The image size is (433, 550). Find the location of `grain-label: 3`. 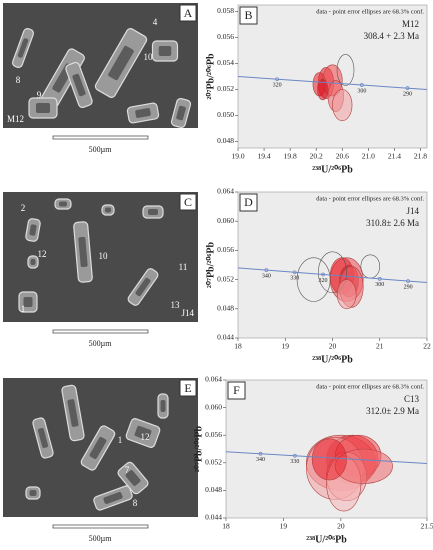

grain-label: 3 is located at coordinates (198, 135).